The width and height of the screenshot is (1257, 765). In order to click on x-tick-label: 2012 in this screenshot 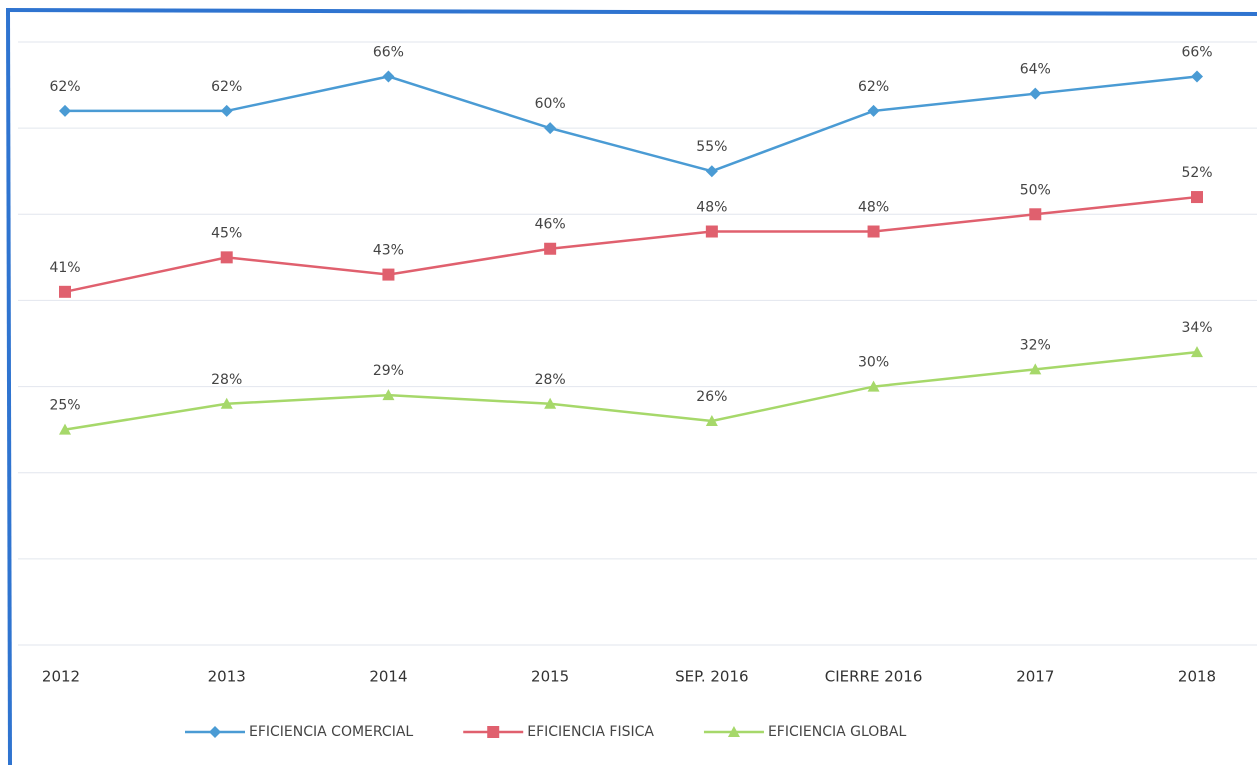, I will do `click(61, 677)`.